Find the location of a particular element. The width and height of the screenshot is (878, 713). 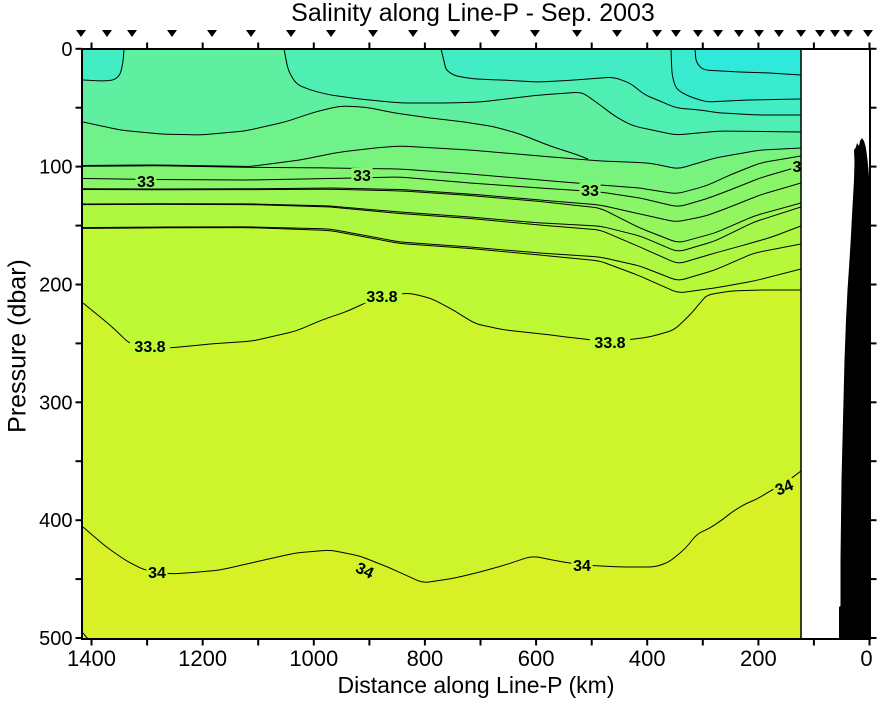

svg-text: 800 is located at coordinates (425, 658).